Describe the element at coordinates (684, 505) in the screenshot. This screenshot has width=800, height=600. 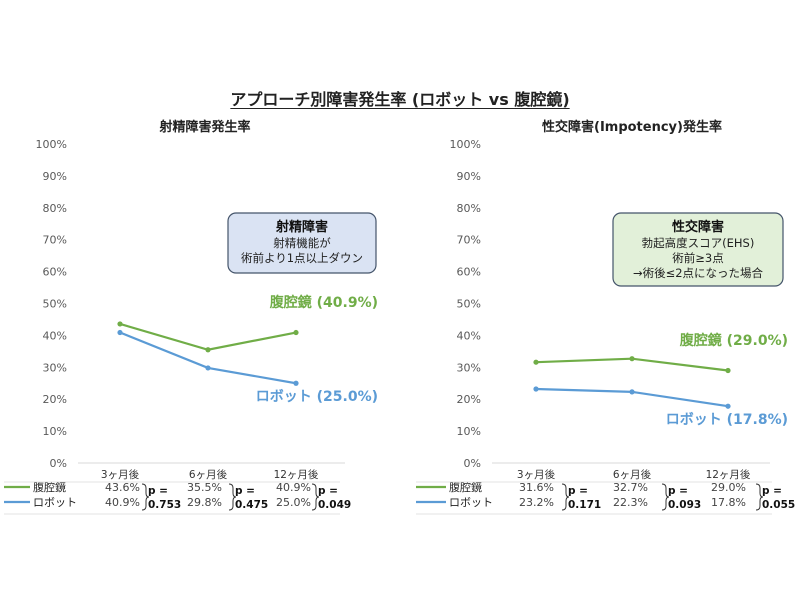
I see `p-value: 0.093` at that location.